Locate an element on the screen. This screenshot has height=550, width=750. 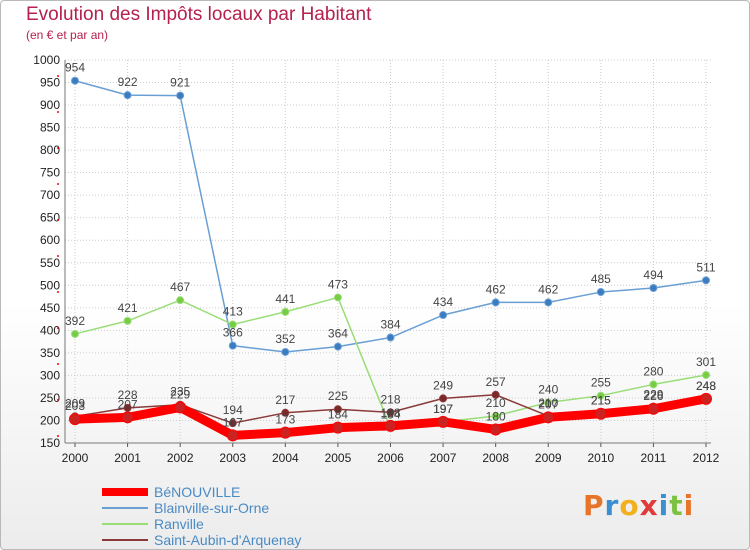
data-label: 413 is located at coordinates (233, 311).